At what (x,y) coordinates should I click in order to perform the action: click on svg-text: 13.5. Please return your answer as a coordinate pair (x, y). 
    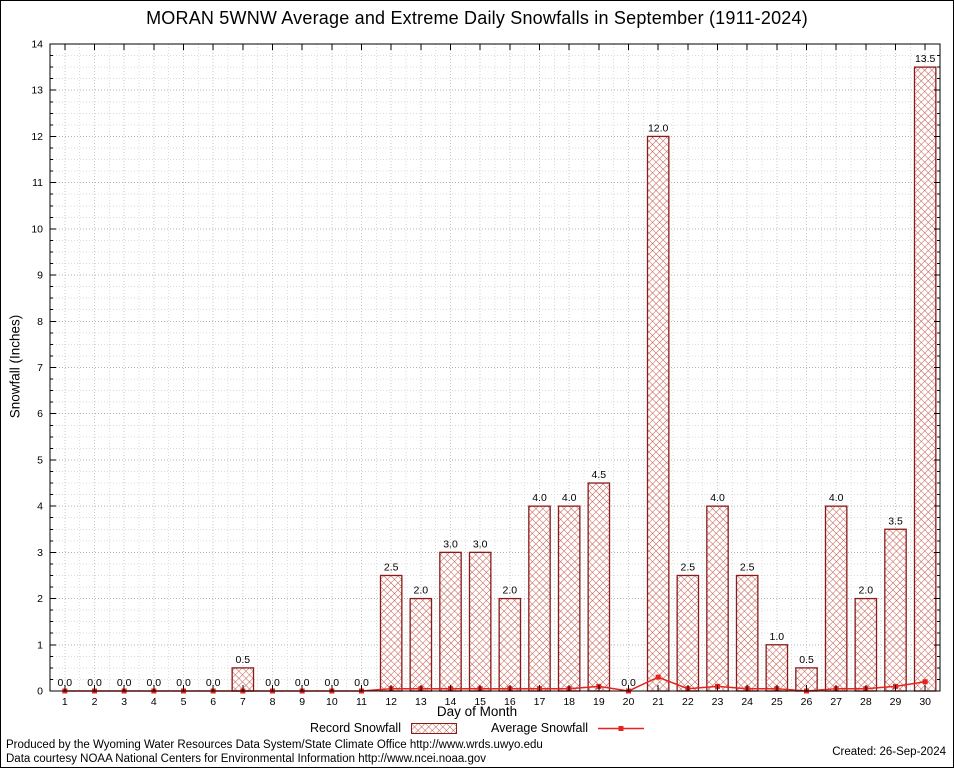
    Looking at the image, I should click on (925, 59).